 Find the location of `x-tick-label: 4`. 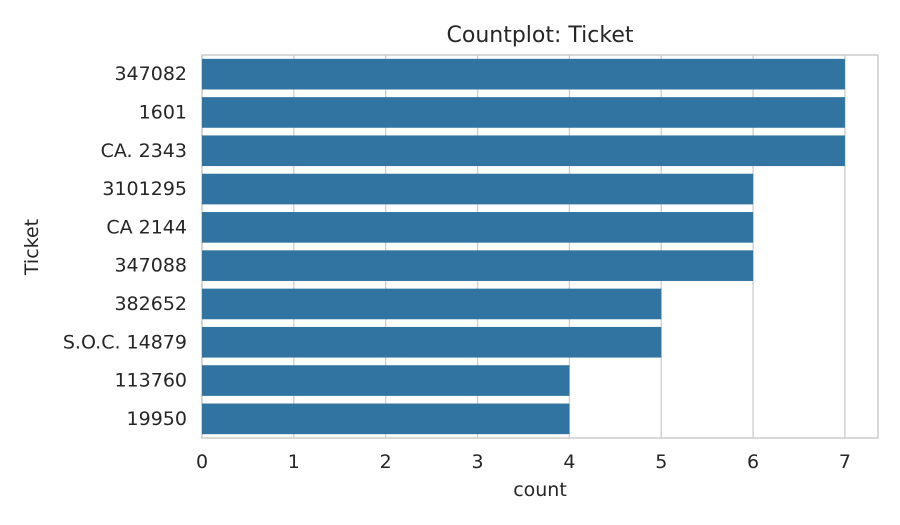

x-tick-label: 4 is located at coordinates (569, 462).